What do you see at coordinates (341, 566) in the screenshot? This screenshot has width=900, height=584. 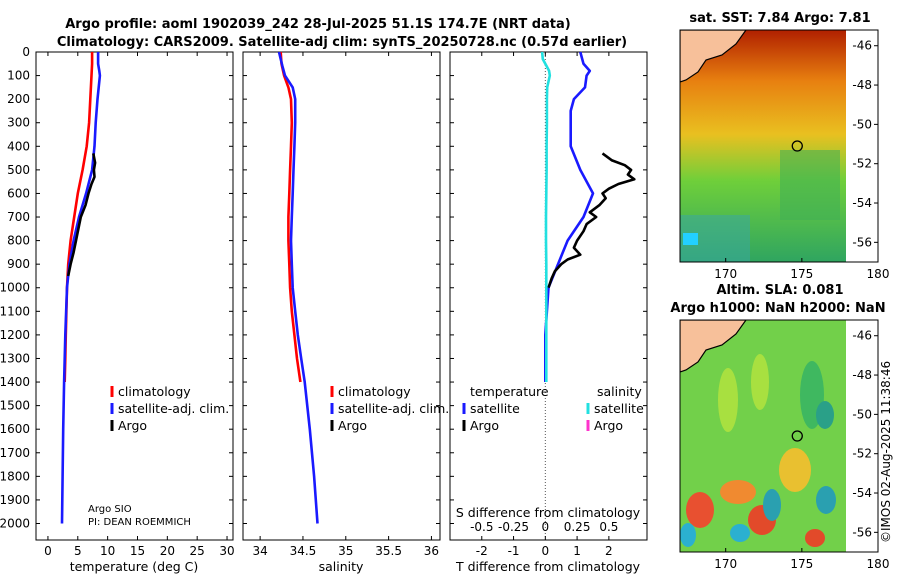 I see `salinity-xlabel: salinity` at bounding box center [341, 566].